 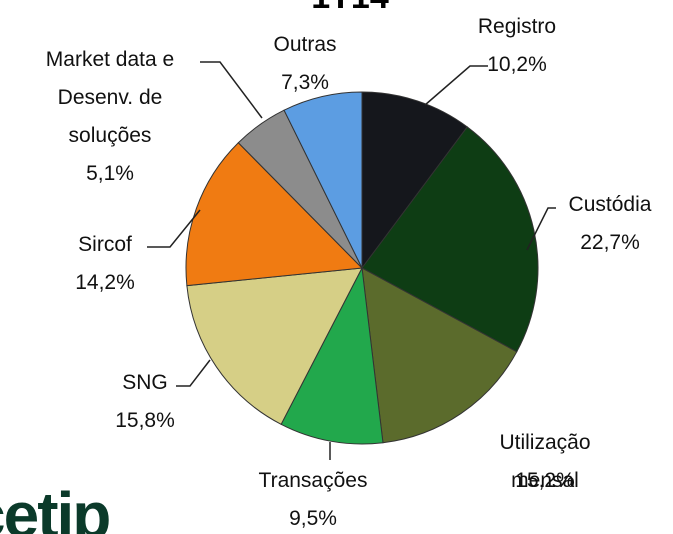 What do you see at coordinates (545, 480) in the screenshot?
I see `slice-value-label: 15,2%` at bounding box center [545, 480].